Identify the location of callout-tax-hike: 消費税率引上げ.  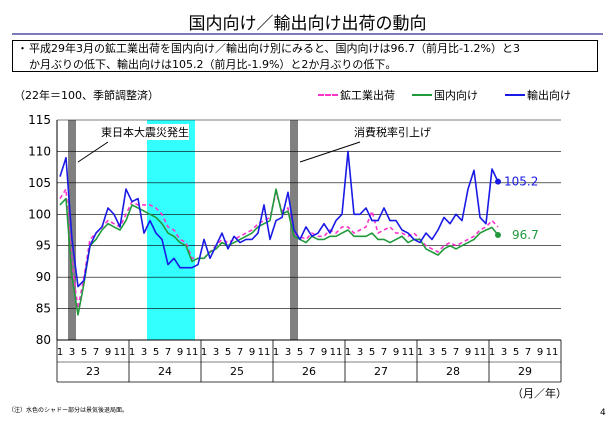
(392, 132).